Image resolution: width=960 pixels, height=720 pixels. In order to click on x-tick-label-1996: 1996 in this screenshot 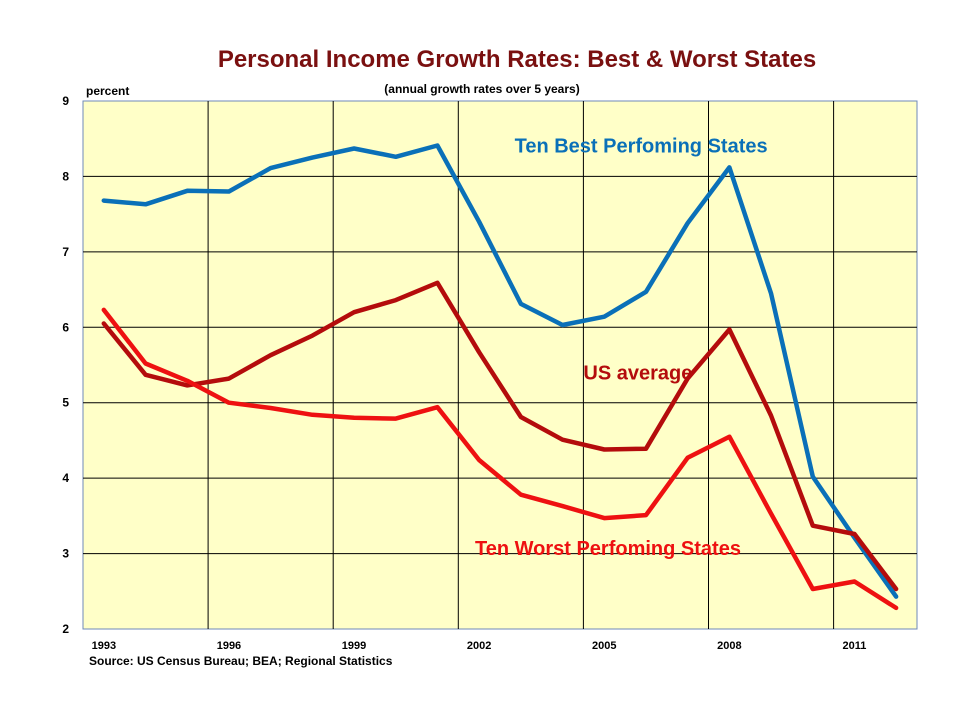, I will do `click(229, 646)`.